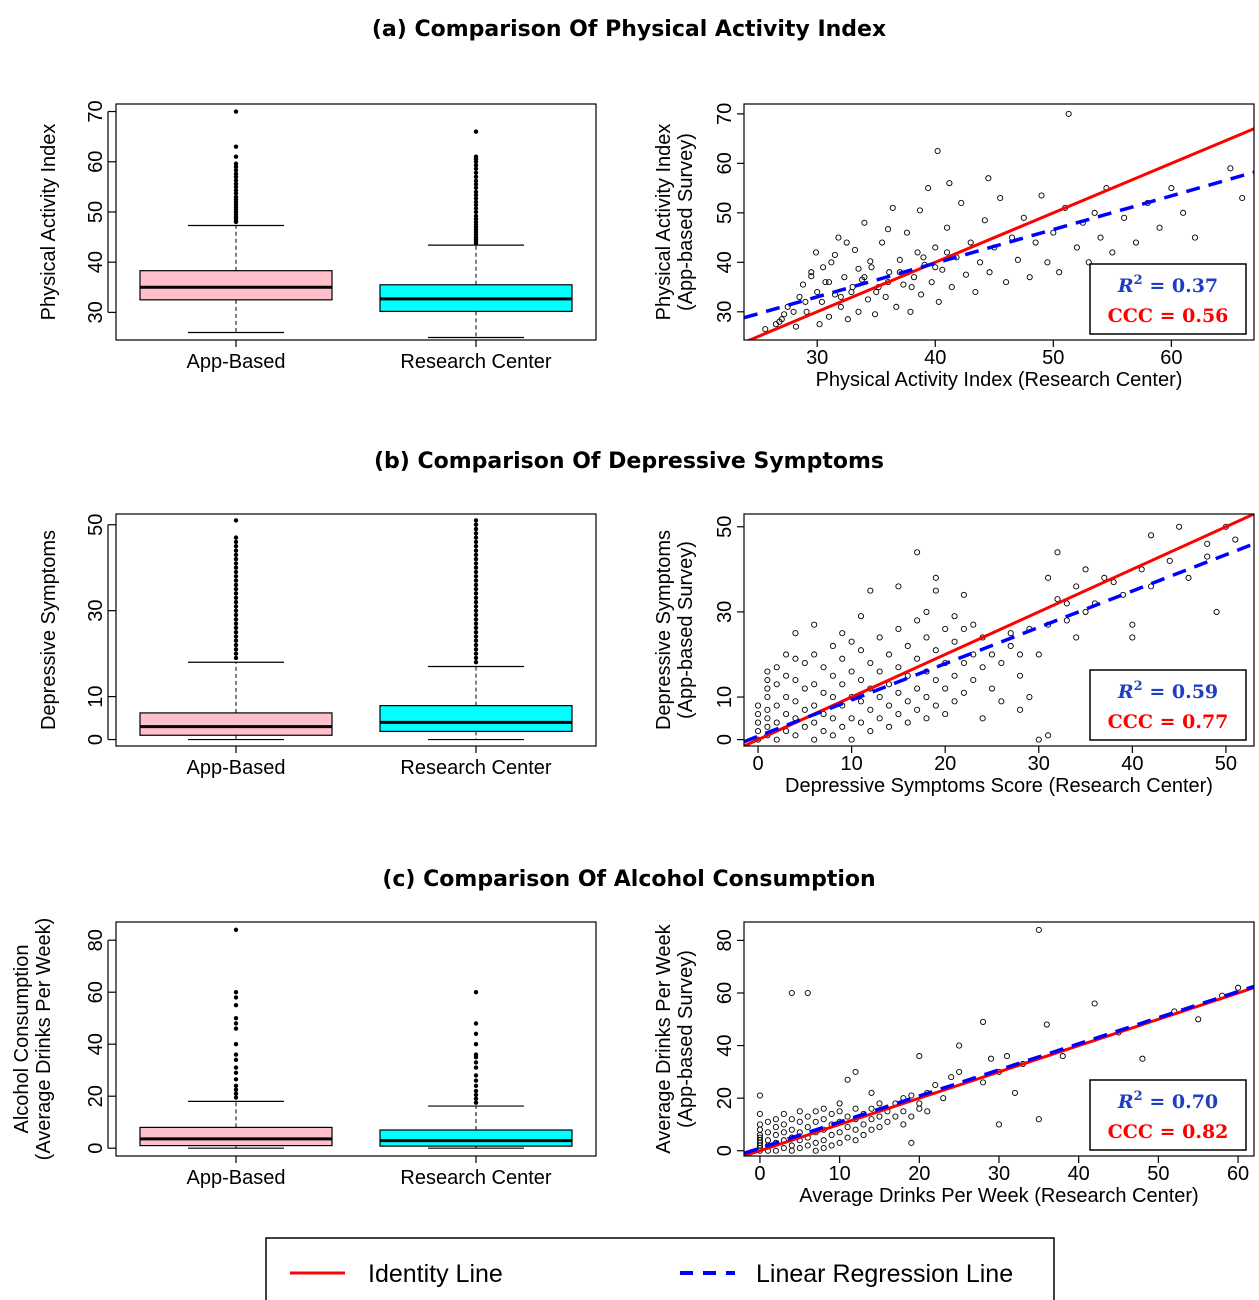  Describe the element at coordinates (96, 262) in the screenshot. I see `y-tick-label: 40` at that location.